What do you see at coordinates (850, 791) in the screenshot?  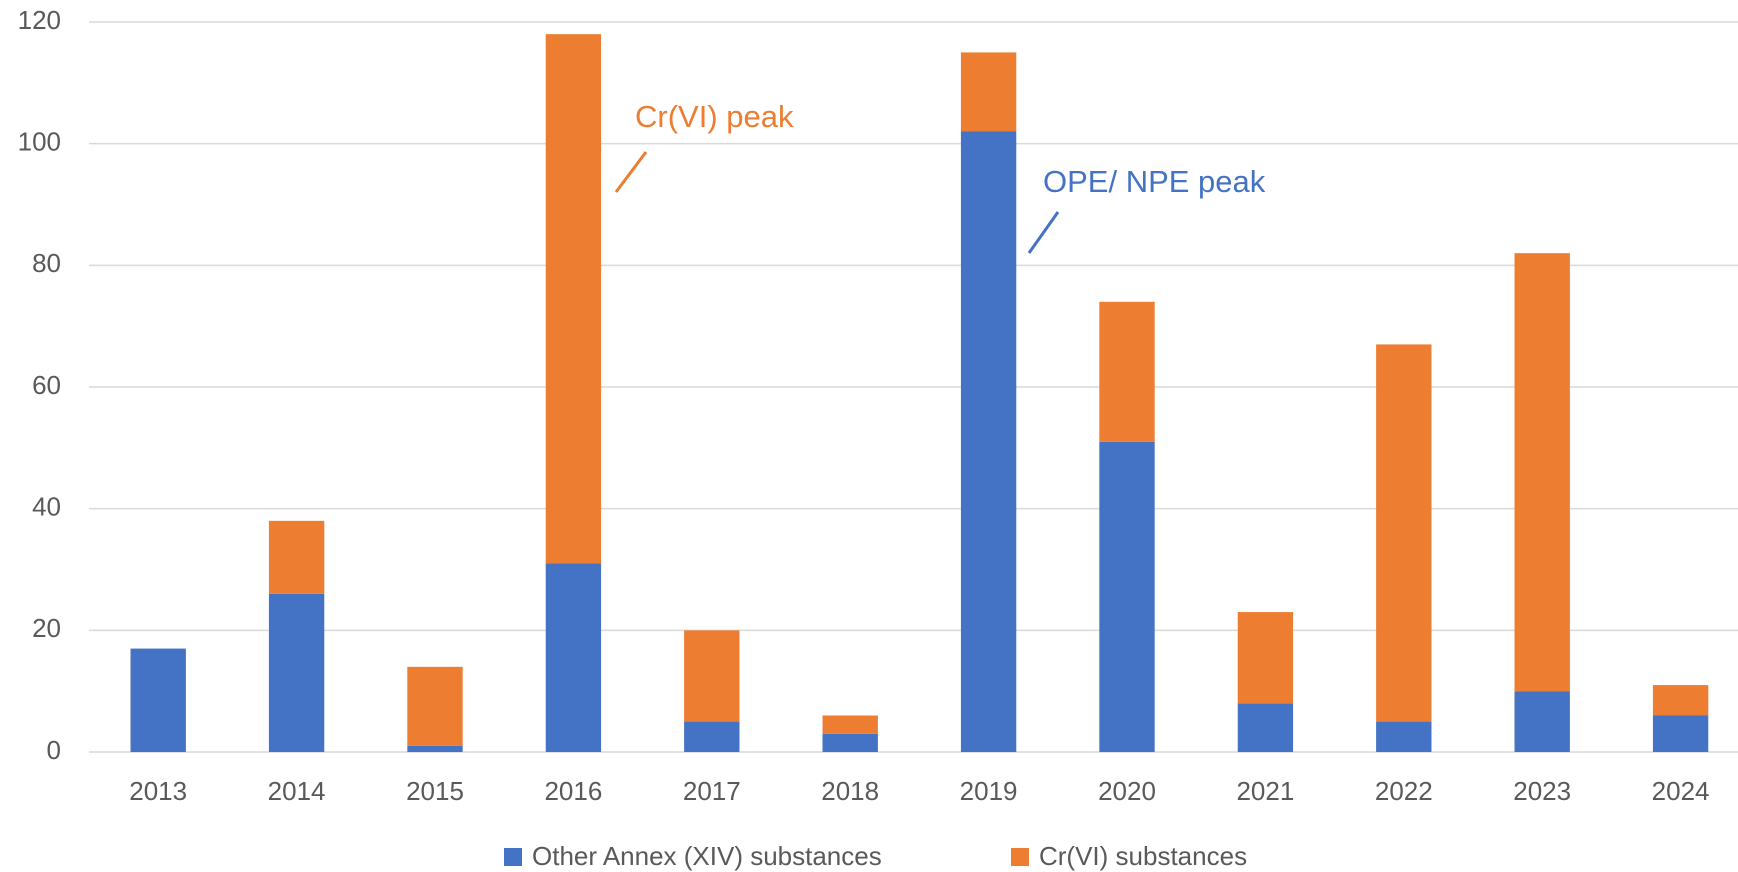 I see `x-tick-label: 2018` at bounding box center [850, 791].